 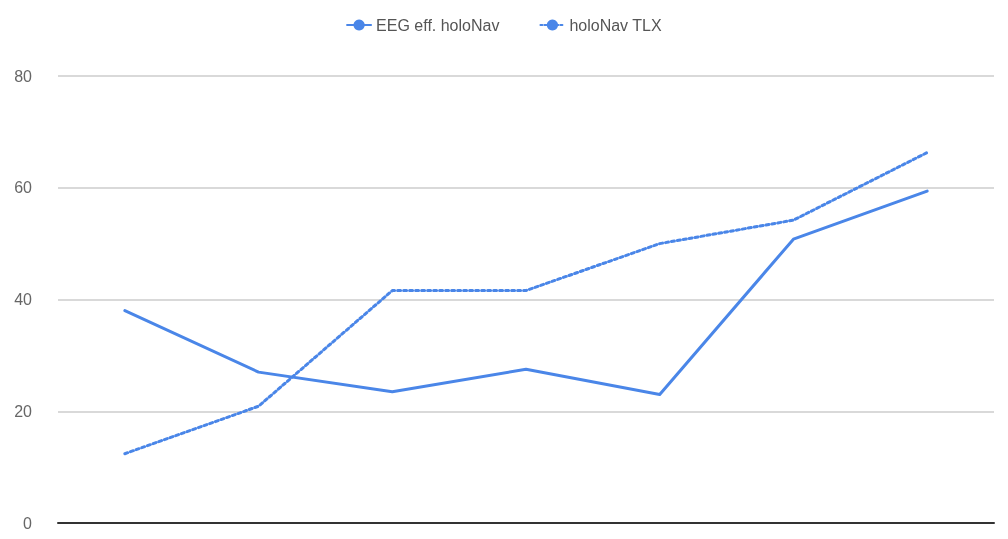 What do you see at coordinates (28, 523) in the screenshot?
I see `y-tick-label: 0` at bounding box center [28, 523].